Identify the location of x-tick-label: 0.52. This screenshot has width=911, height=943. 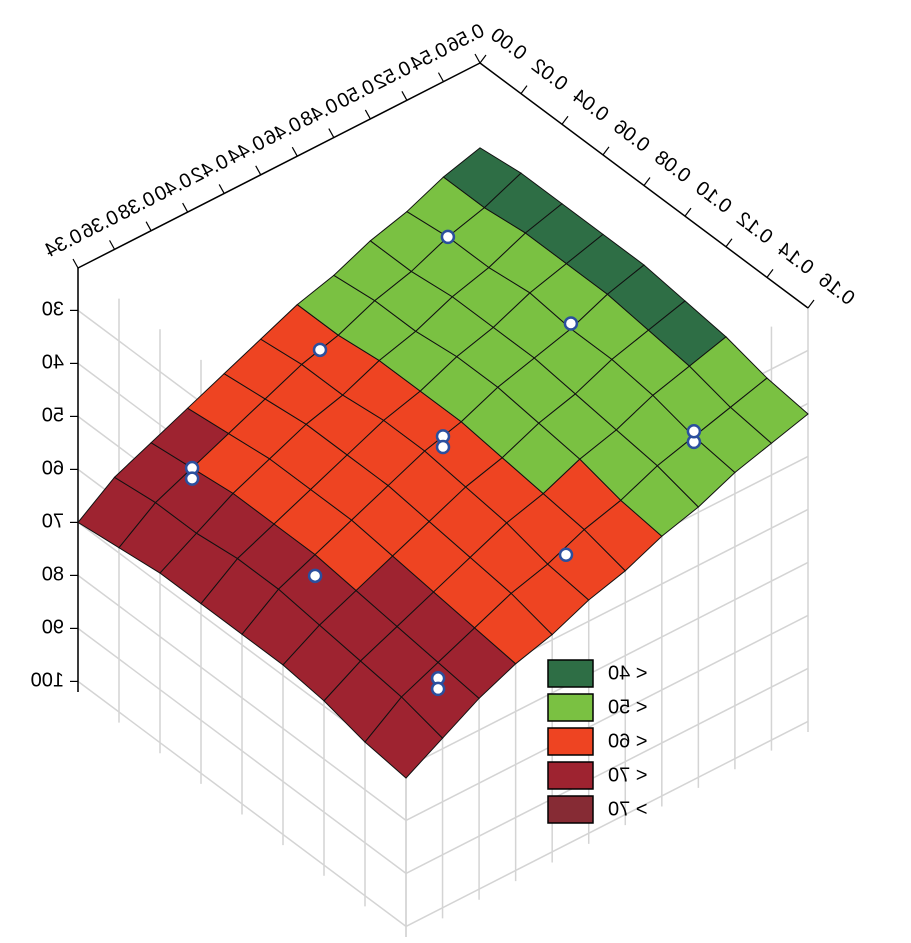
(392, 75).